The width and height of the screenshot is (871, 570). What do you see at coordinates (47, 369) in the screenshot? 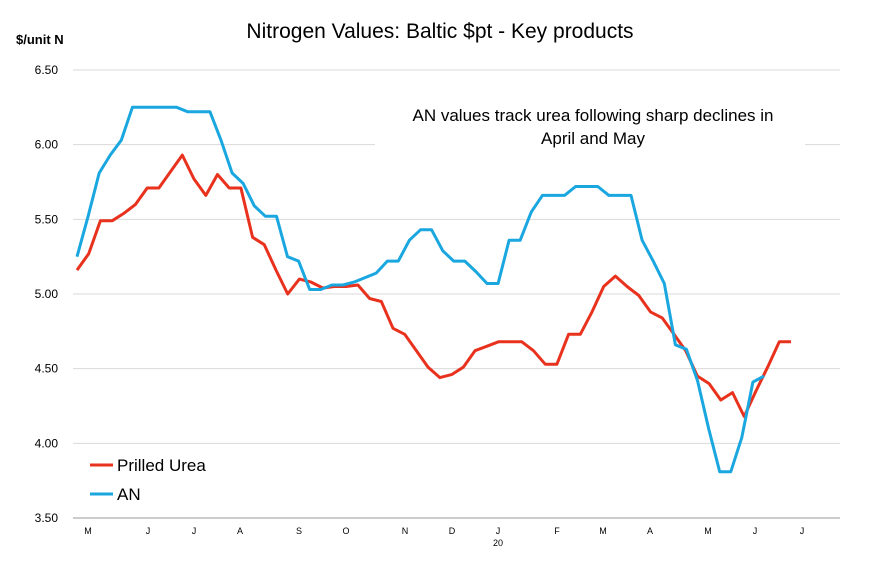
I see `y-tick-label: 4.50` at bounding box center [47, 369].